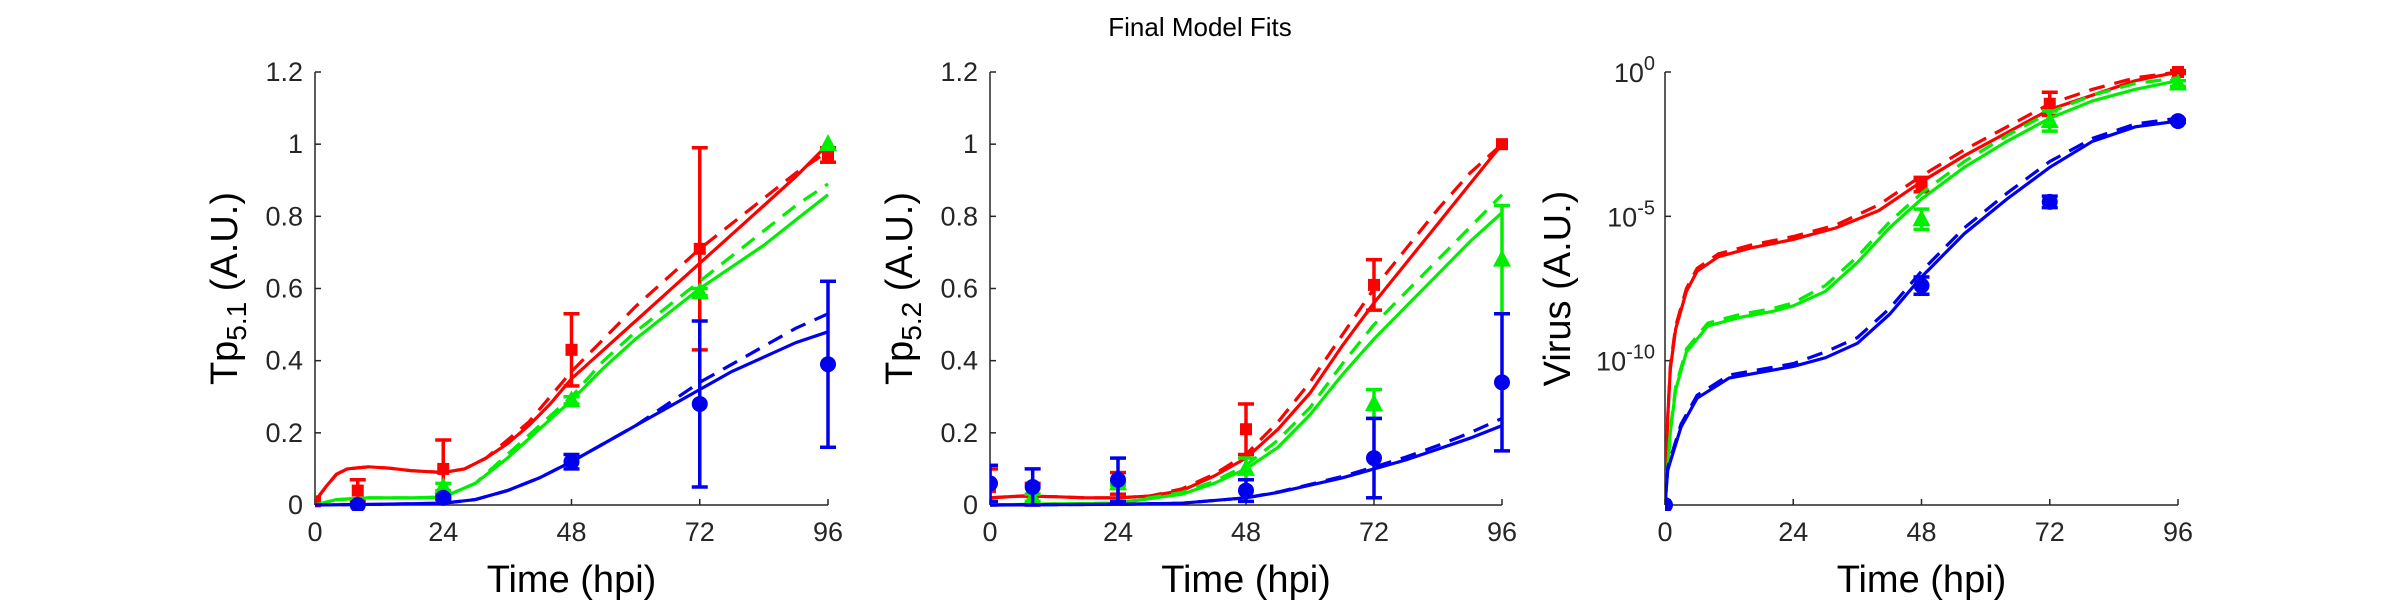 Image resolution: width=2400 pixels, height=600 pixels. I want to click on y-tick-label: 10⁰, so click(1634, 70).